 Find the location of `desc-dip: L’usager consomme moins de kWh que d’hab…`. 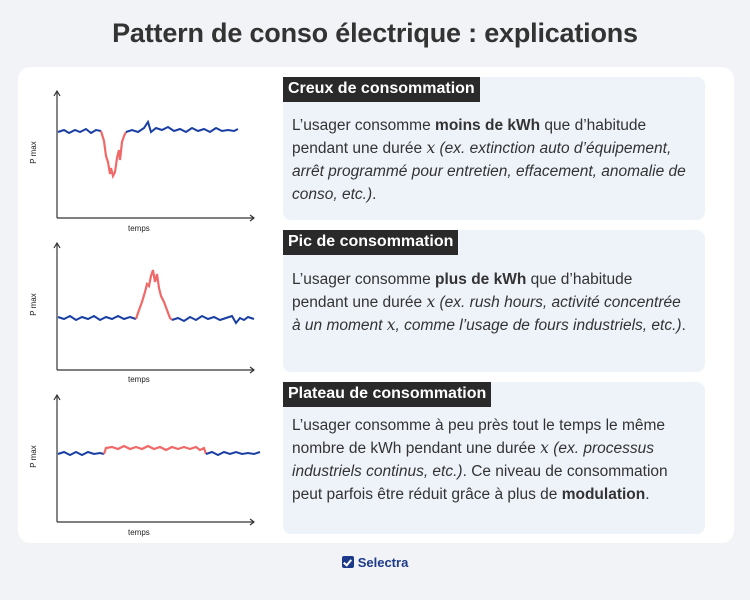

desc-dip: L’usager consomme moins de kWh que d’hab… is located at coordinates (492, 160).